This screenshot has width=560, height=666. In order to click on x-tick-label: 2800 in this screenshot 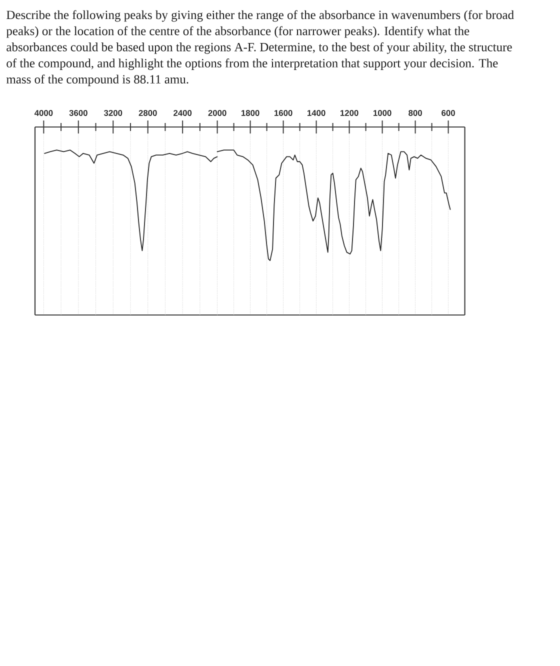, I will do `click(147, 113)`.